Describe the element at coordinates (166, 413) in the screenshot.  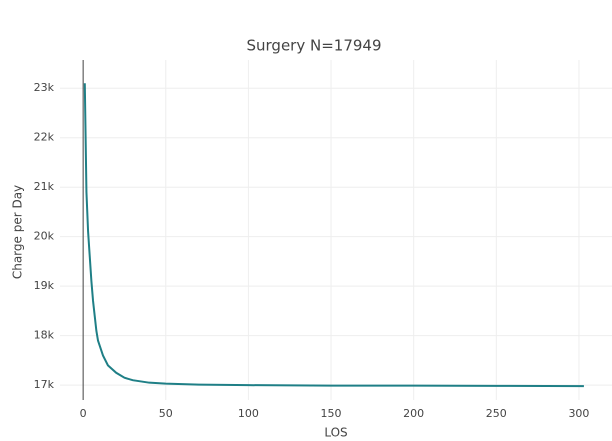
I see `x-tick-label: 50` at that location.